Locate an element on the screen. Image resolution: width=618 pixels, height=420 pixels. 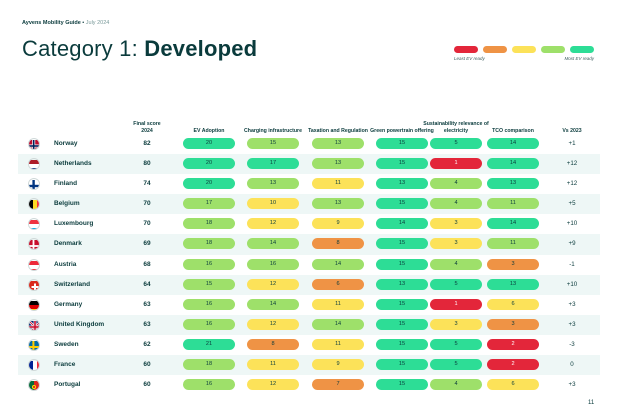
final-score: 70 is located at coordinates (147, 224).